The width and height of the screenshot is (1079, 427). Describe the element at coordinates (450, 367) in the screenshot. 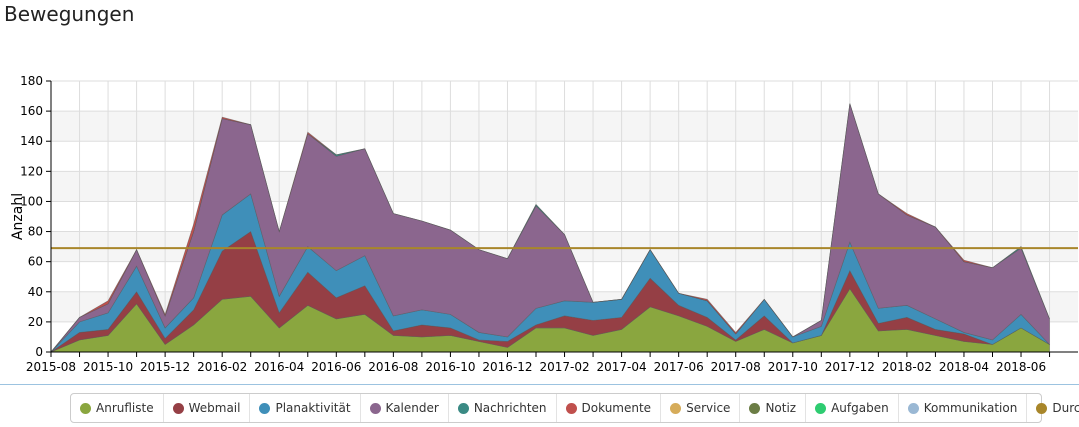

I see `x-tick-label: 2016-10` at that location.